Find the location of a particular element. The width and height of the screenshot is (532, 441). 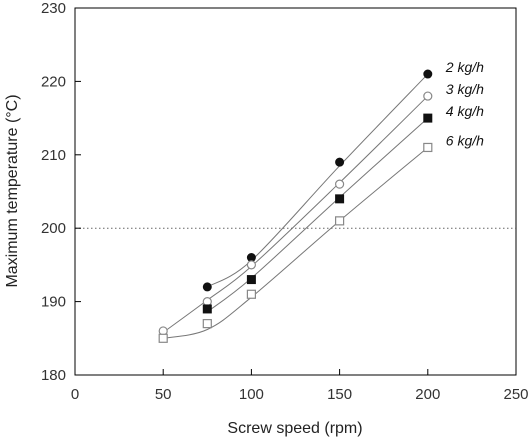

y-tick-label: 180 is located at coordinates (53, 375).